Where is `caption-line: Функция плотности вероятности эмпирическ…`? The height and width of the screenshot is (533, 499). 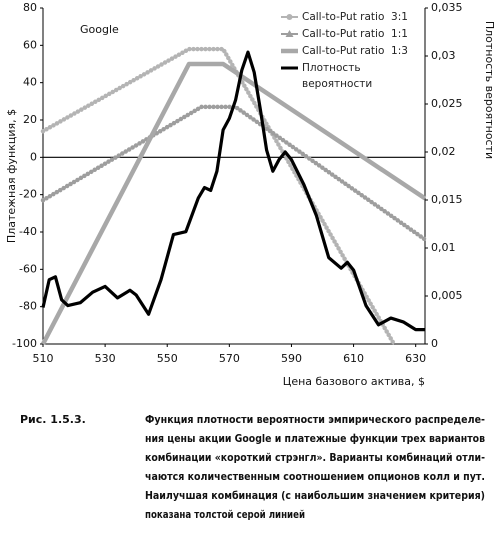 caption-line: Функция плотности вероятности эмпирическ… is located at coordinates (315, 419).